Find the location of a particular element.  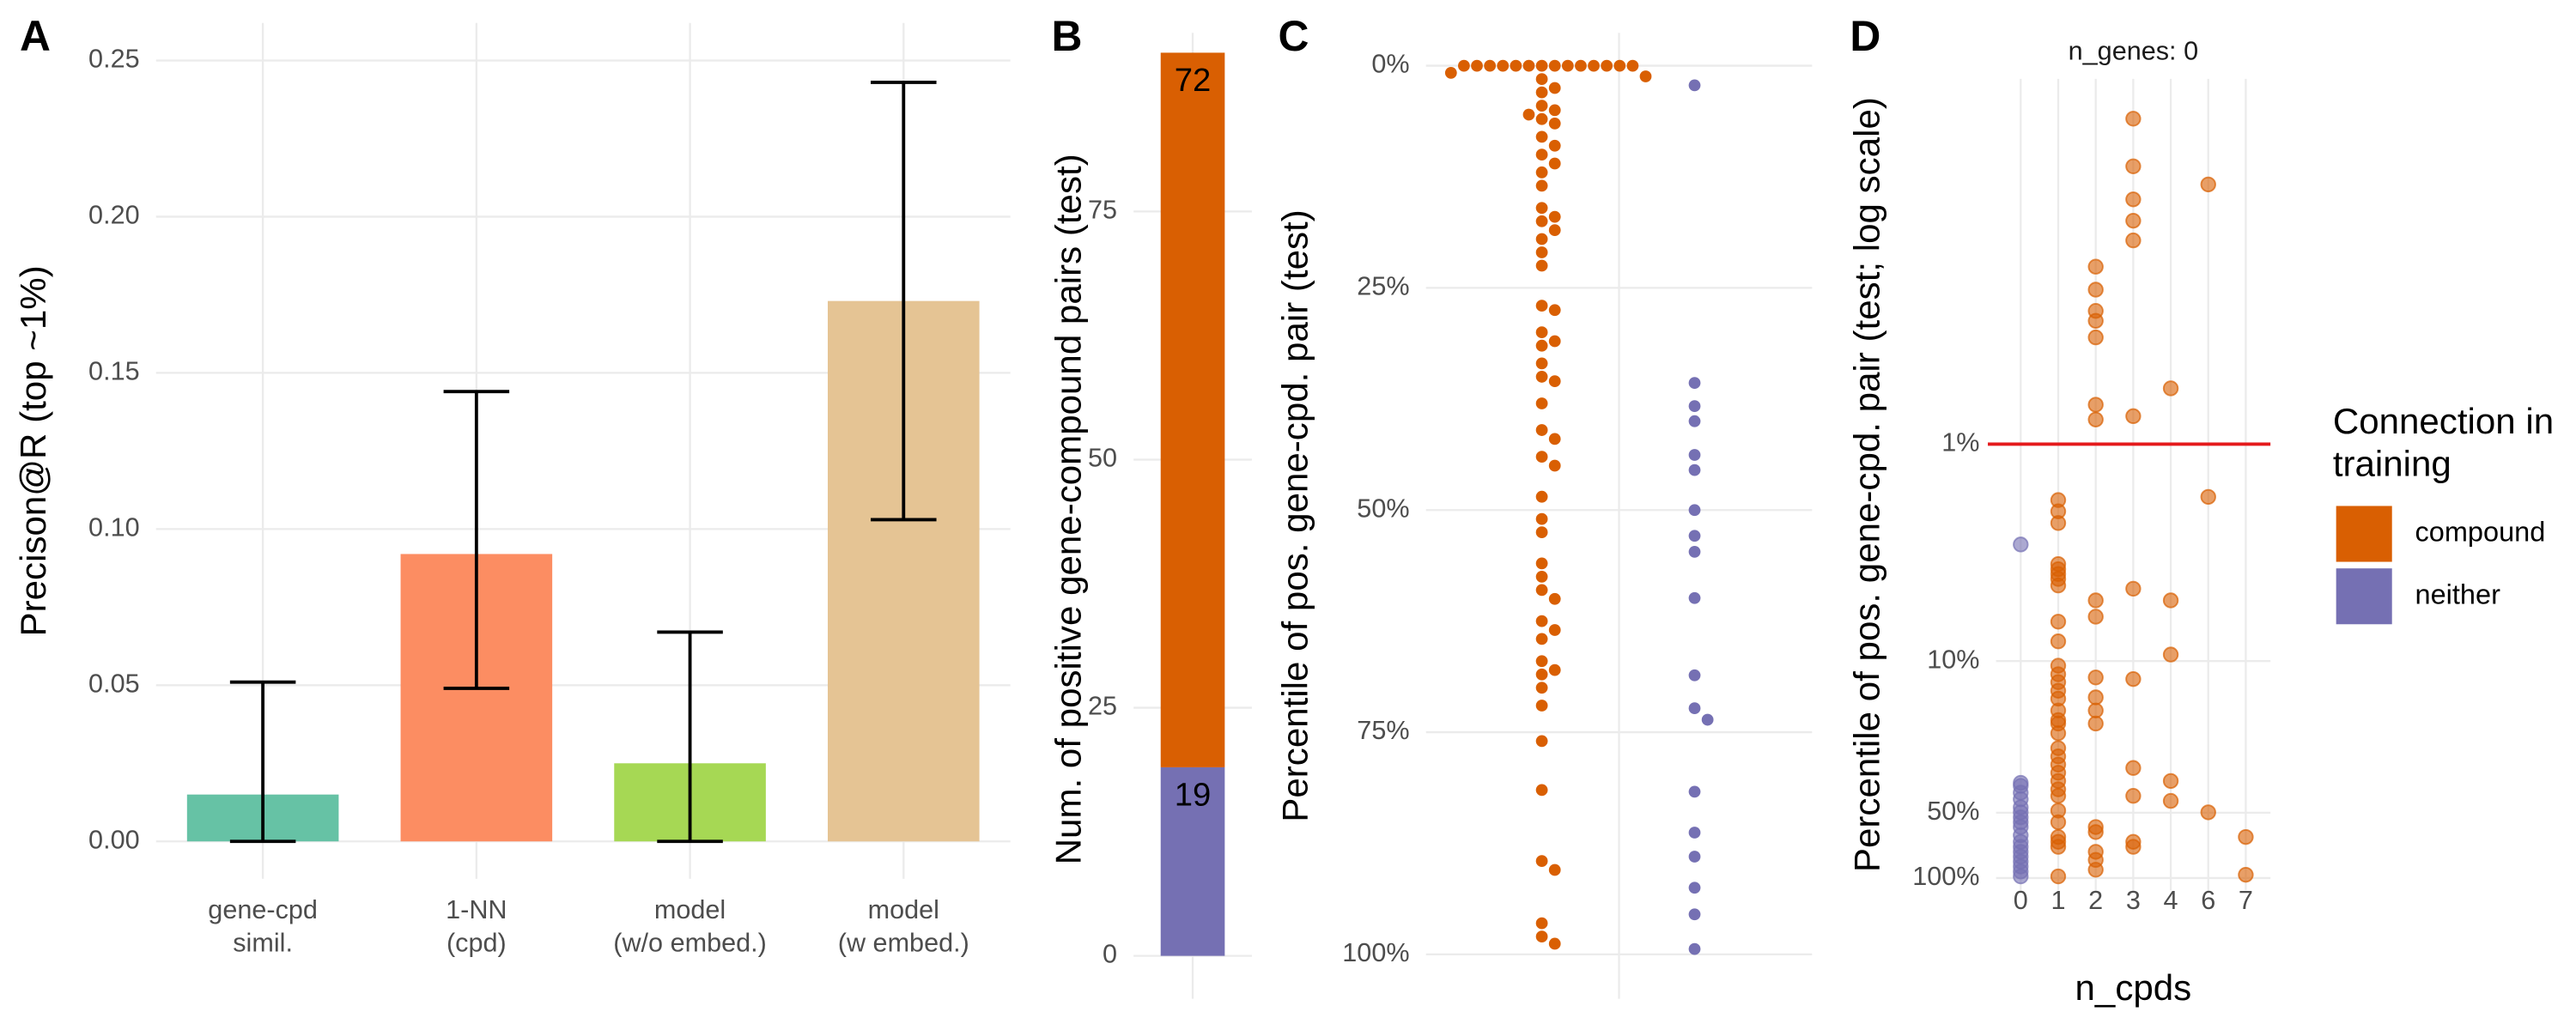

y-tick-label: 100% is located at coordinates (1375, 952).